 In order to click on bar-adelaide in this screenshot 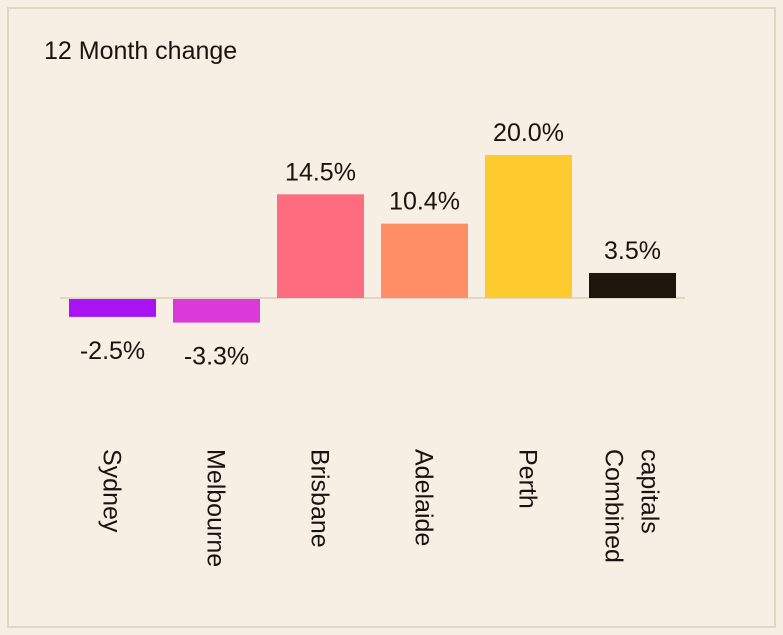, I will do `click(424, 260)`.